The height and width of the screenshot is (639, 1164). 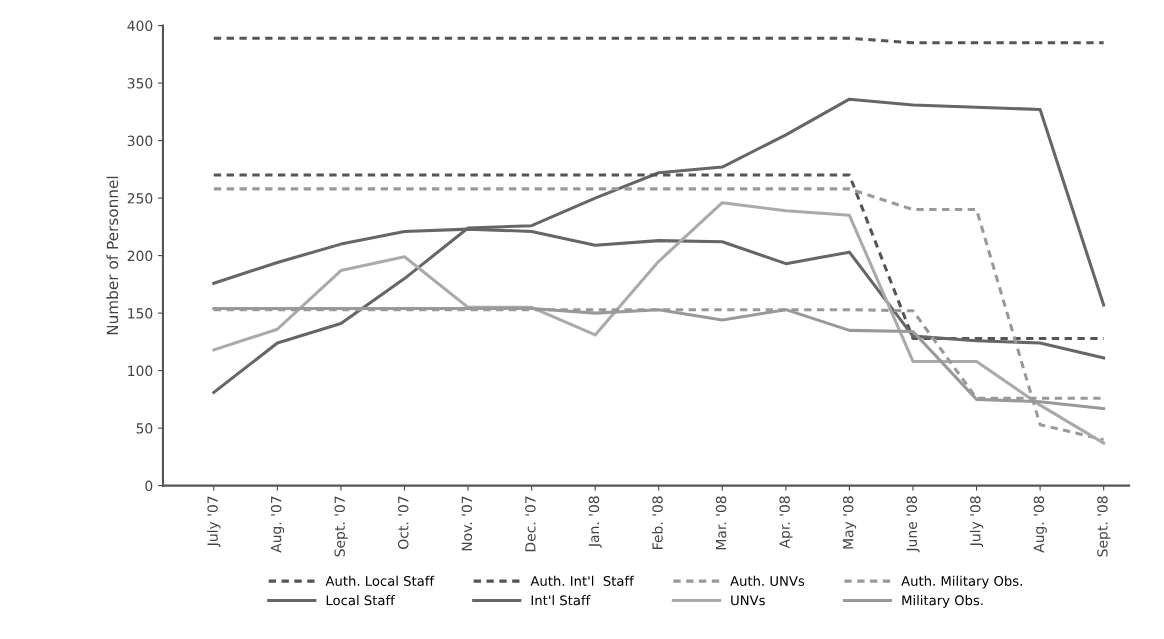 What do you see at coordinates (530, 524) in the screenshot?
I see `x-tick-label: Dec. '07` at bounding box center [530, 524].